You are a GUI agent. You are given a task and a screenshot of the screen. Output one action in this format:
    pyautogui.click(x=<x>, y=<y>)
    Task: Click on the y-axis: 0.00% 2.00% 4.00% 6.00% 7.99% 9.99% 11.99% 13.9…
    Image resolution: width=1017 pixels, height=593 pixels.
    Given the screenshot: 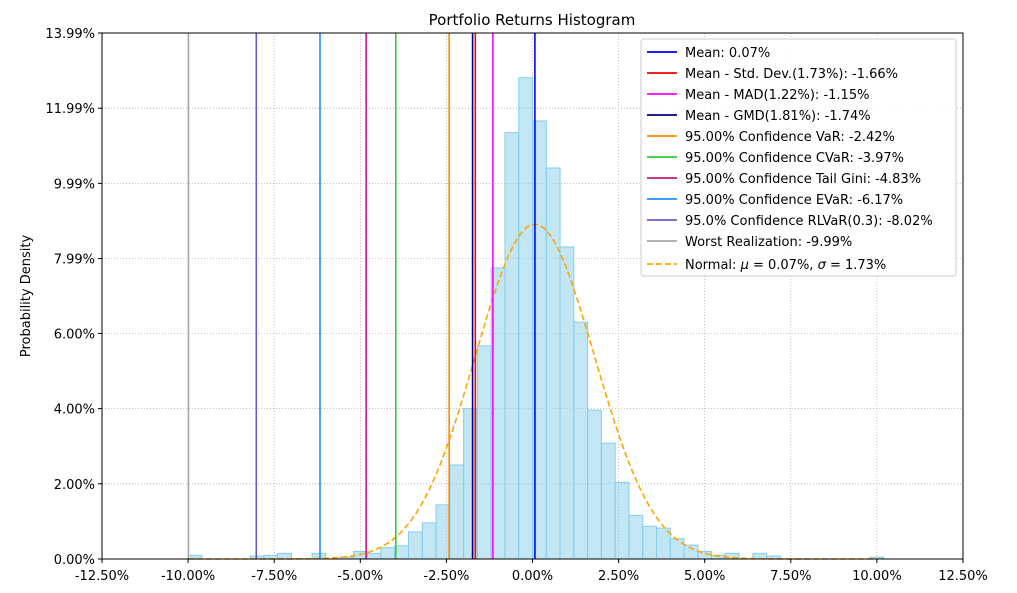 What is the action you would take?
    pyautogui.click(x=73, y=297)
    